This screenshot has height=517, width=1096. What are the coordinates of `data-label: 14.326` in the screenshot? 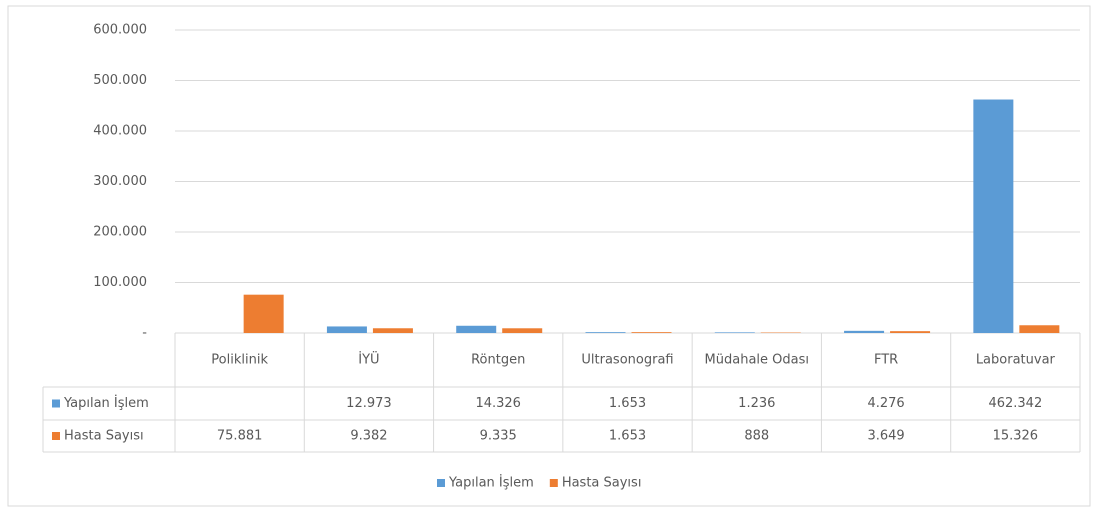 It's located at (498, 403).